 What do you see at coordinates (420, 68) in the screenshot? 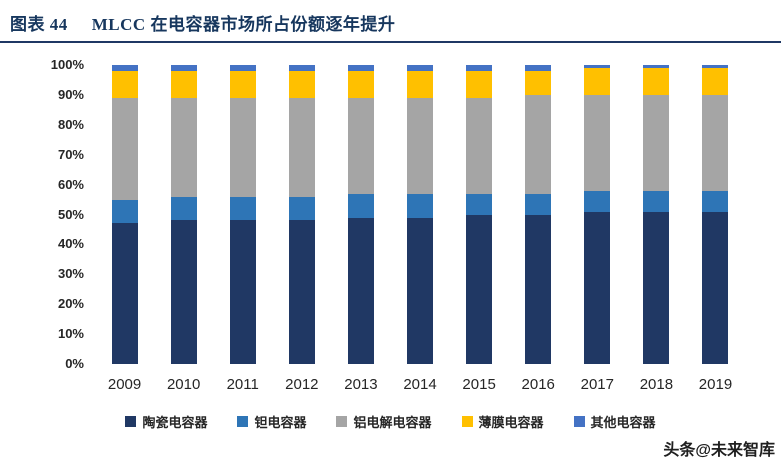
I see `segment-其他电容器-2014` at bounding box center [420, 68].